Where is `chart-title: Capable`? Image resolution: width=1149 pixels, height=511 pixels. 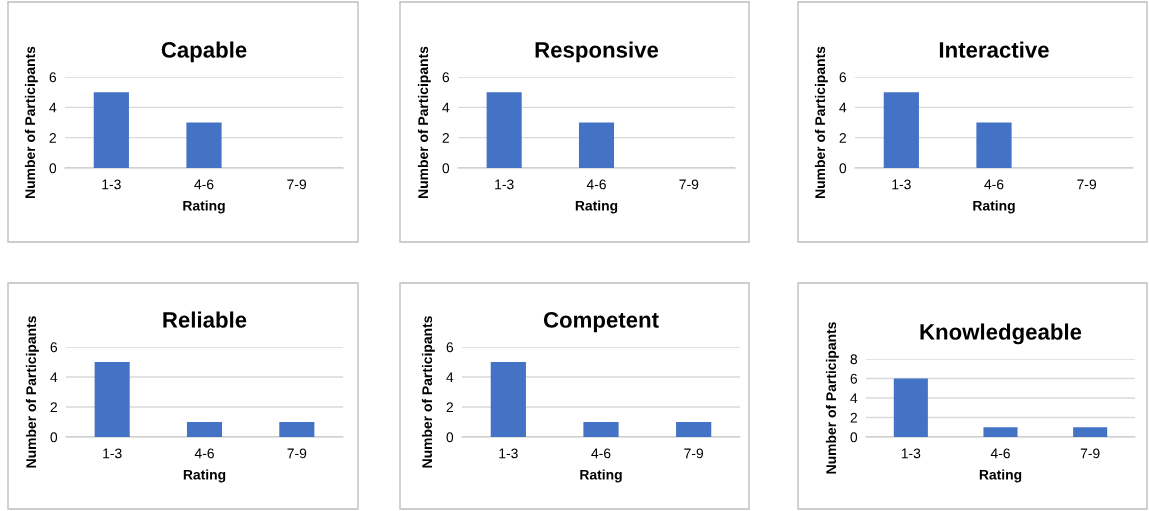
chart-title: Capable is located at coordinates (204, 52).